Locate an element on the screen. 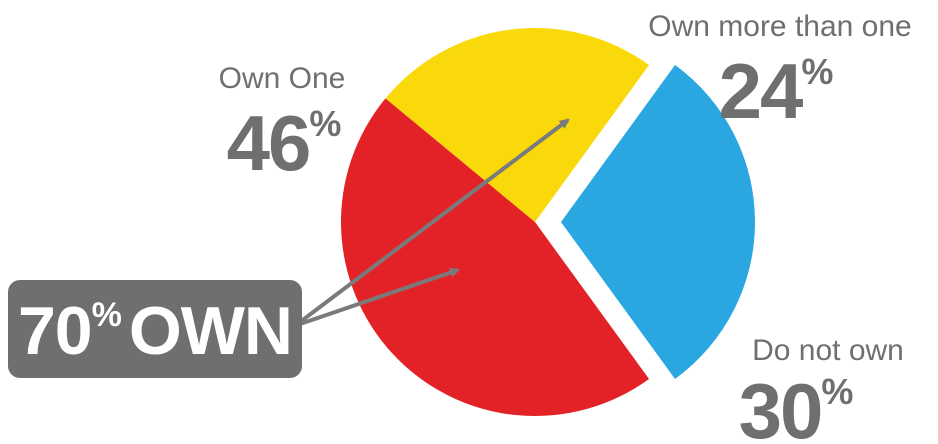 This screenshot has height=444, width=938. arrow-to-own-one is located at coordinates (379, 296).